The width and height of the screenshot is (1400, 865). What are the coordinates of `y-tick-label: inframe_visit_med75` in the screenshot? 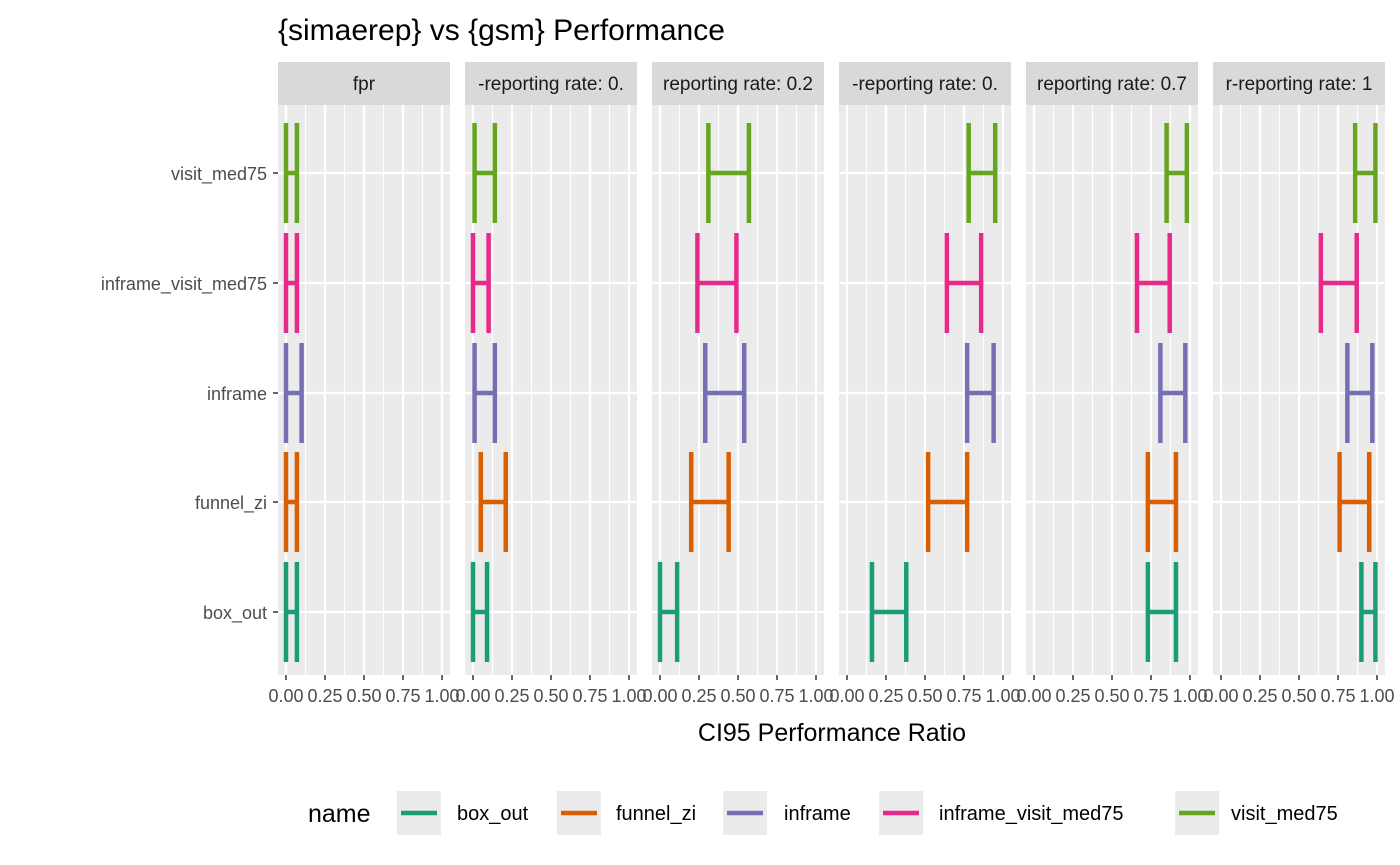 It's located at (184, 284).